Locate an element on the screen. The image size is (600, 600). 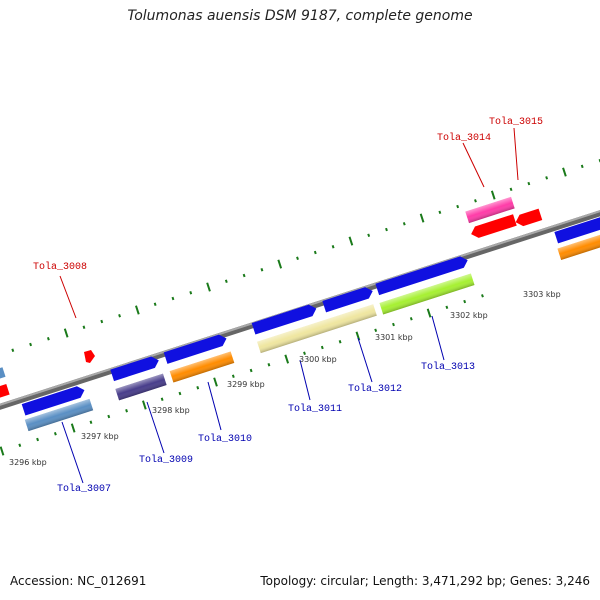
accession-text: Accession: NC_012691 is located at coordinates (78, 581).